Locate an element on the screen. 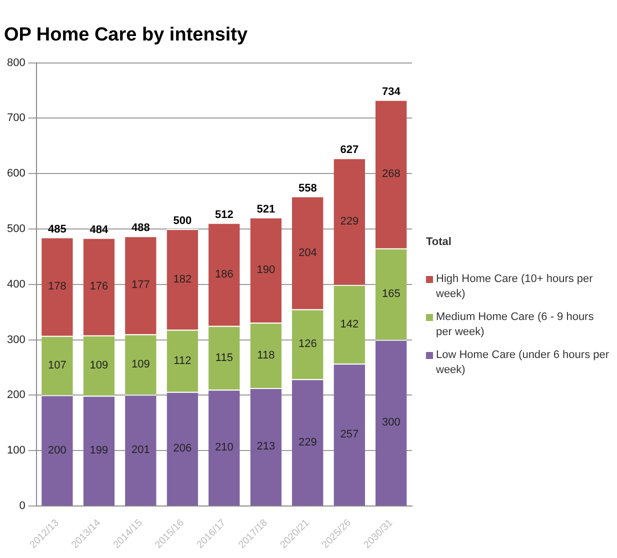  y-tick-label: 800 is located at coordinates (16, 62).